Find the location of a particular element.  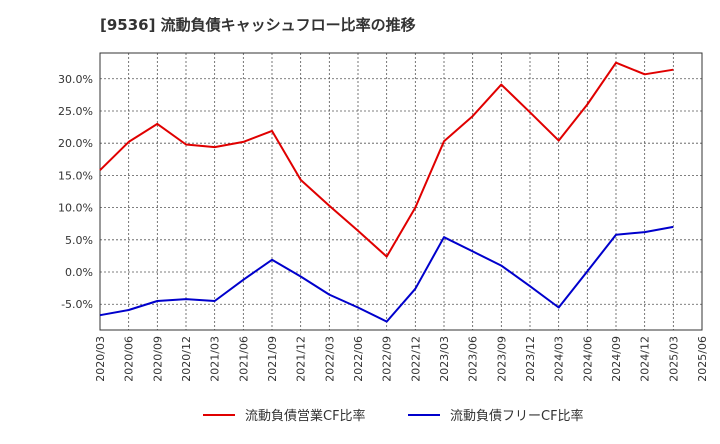

x-tick-label: 2025/03 is located at coordinates (673, 359).